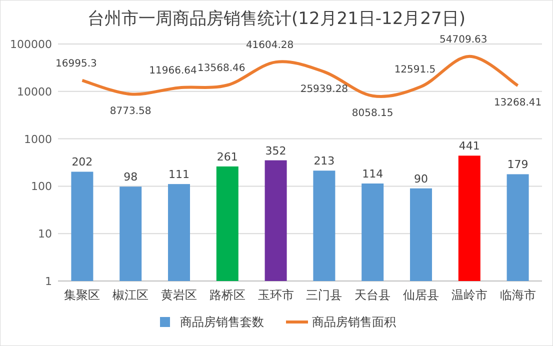 This screenshot has width=553, height=346. What do you see at coordinates (222, 68) in the screenshot?
I see `data-label: 13568.46` at bounding box center [222, 68].